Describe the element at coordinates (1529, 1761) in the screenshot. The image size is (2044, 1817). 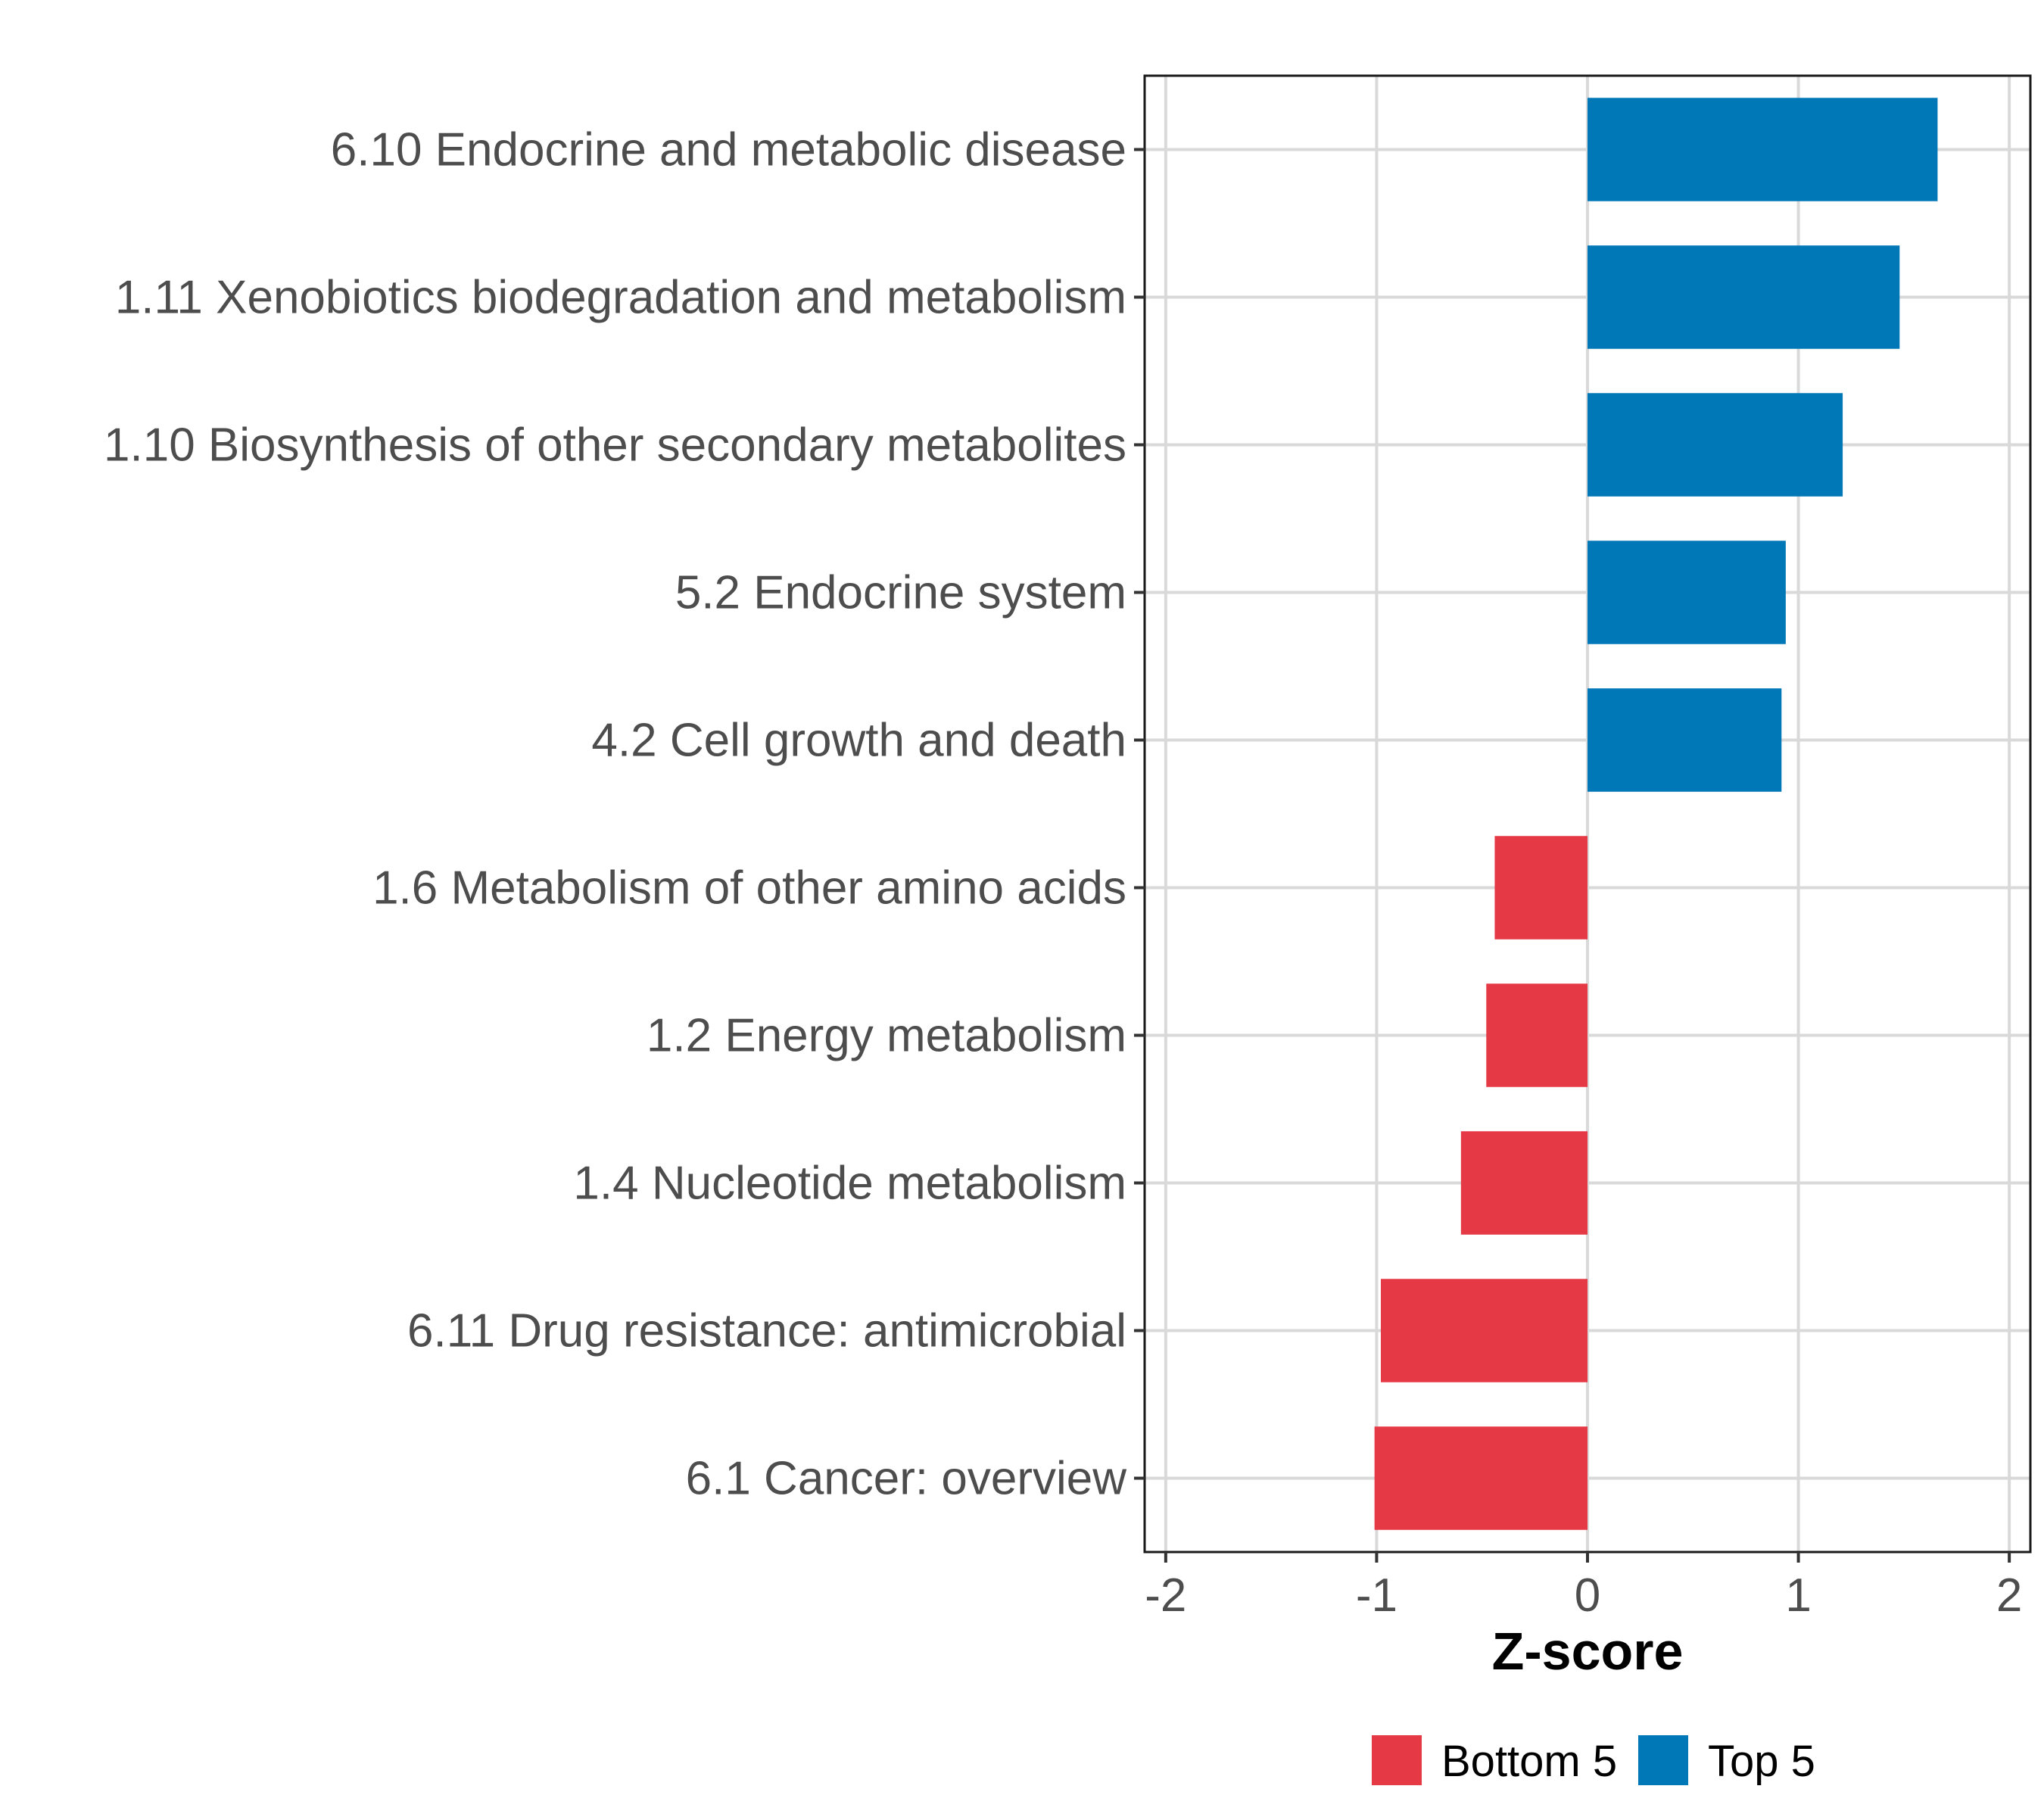
I see `legend-label: Bottom 5` at that location.